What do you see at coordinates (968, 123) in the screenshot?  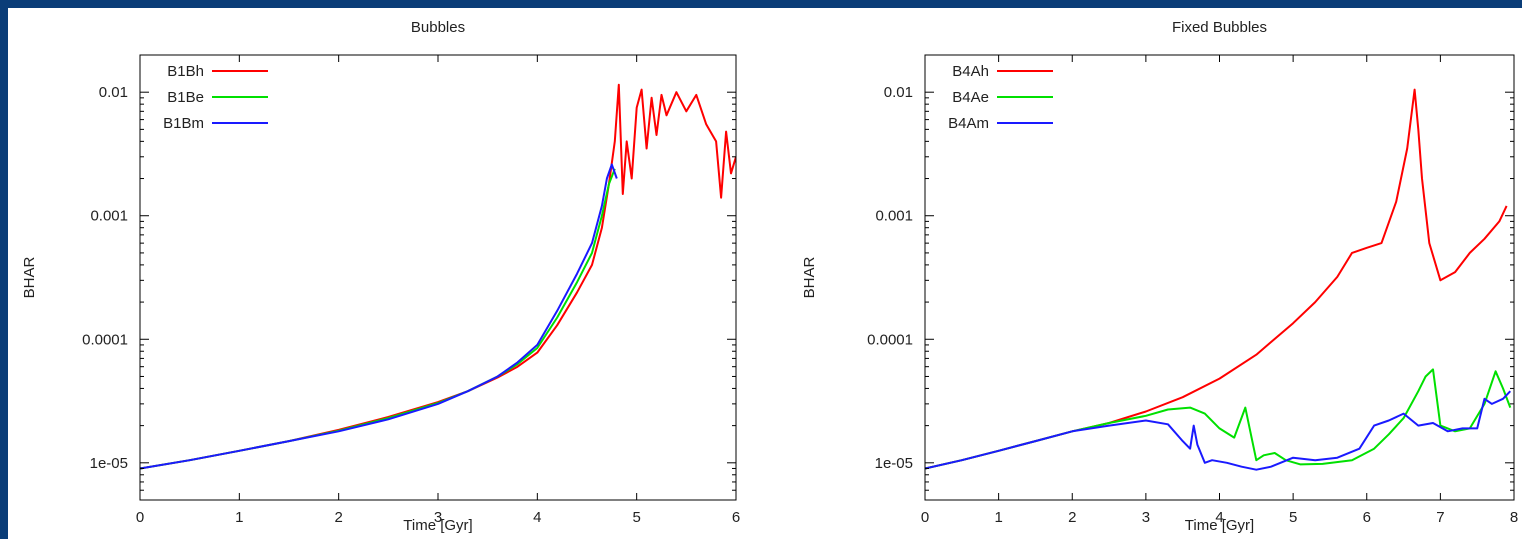 I see `legend-label-b4am: B4Am` at bounding box center [968, 123].